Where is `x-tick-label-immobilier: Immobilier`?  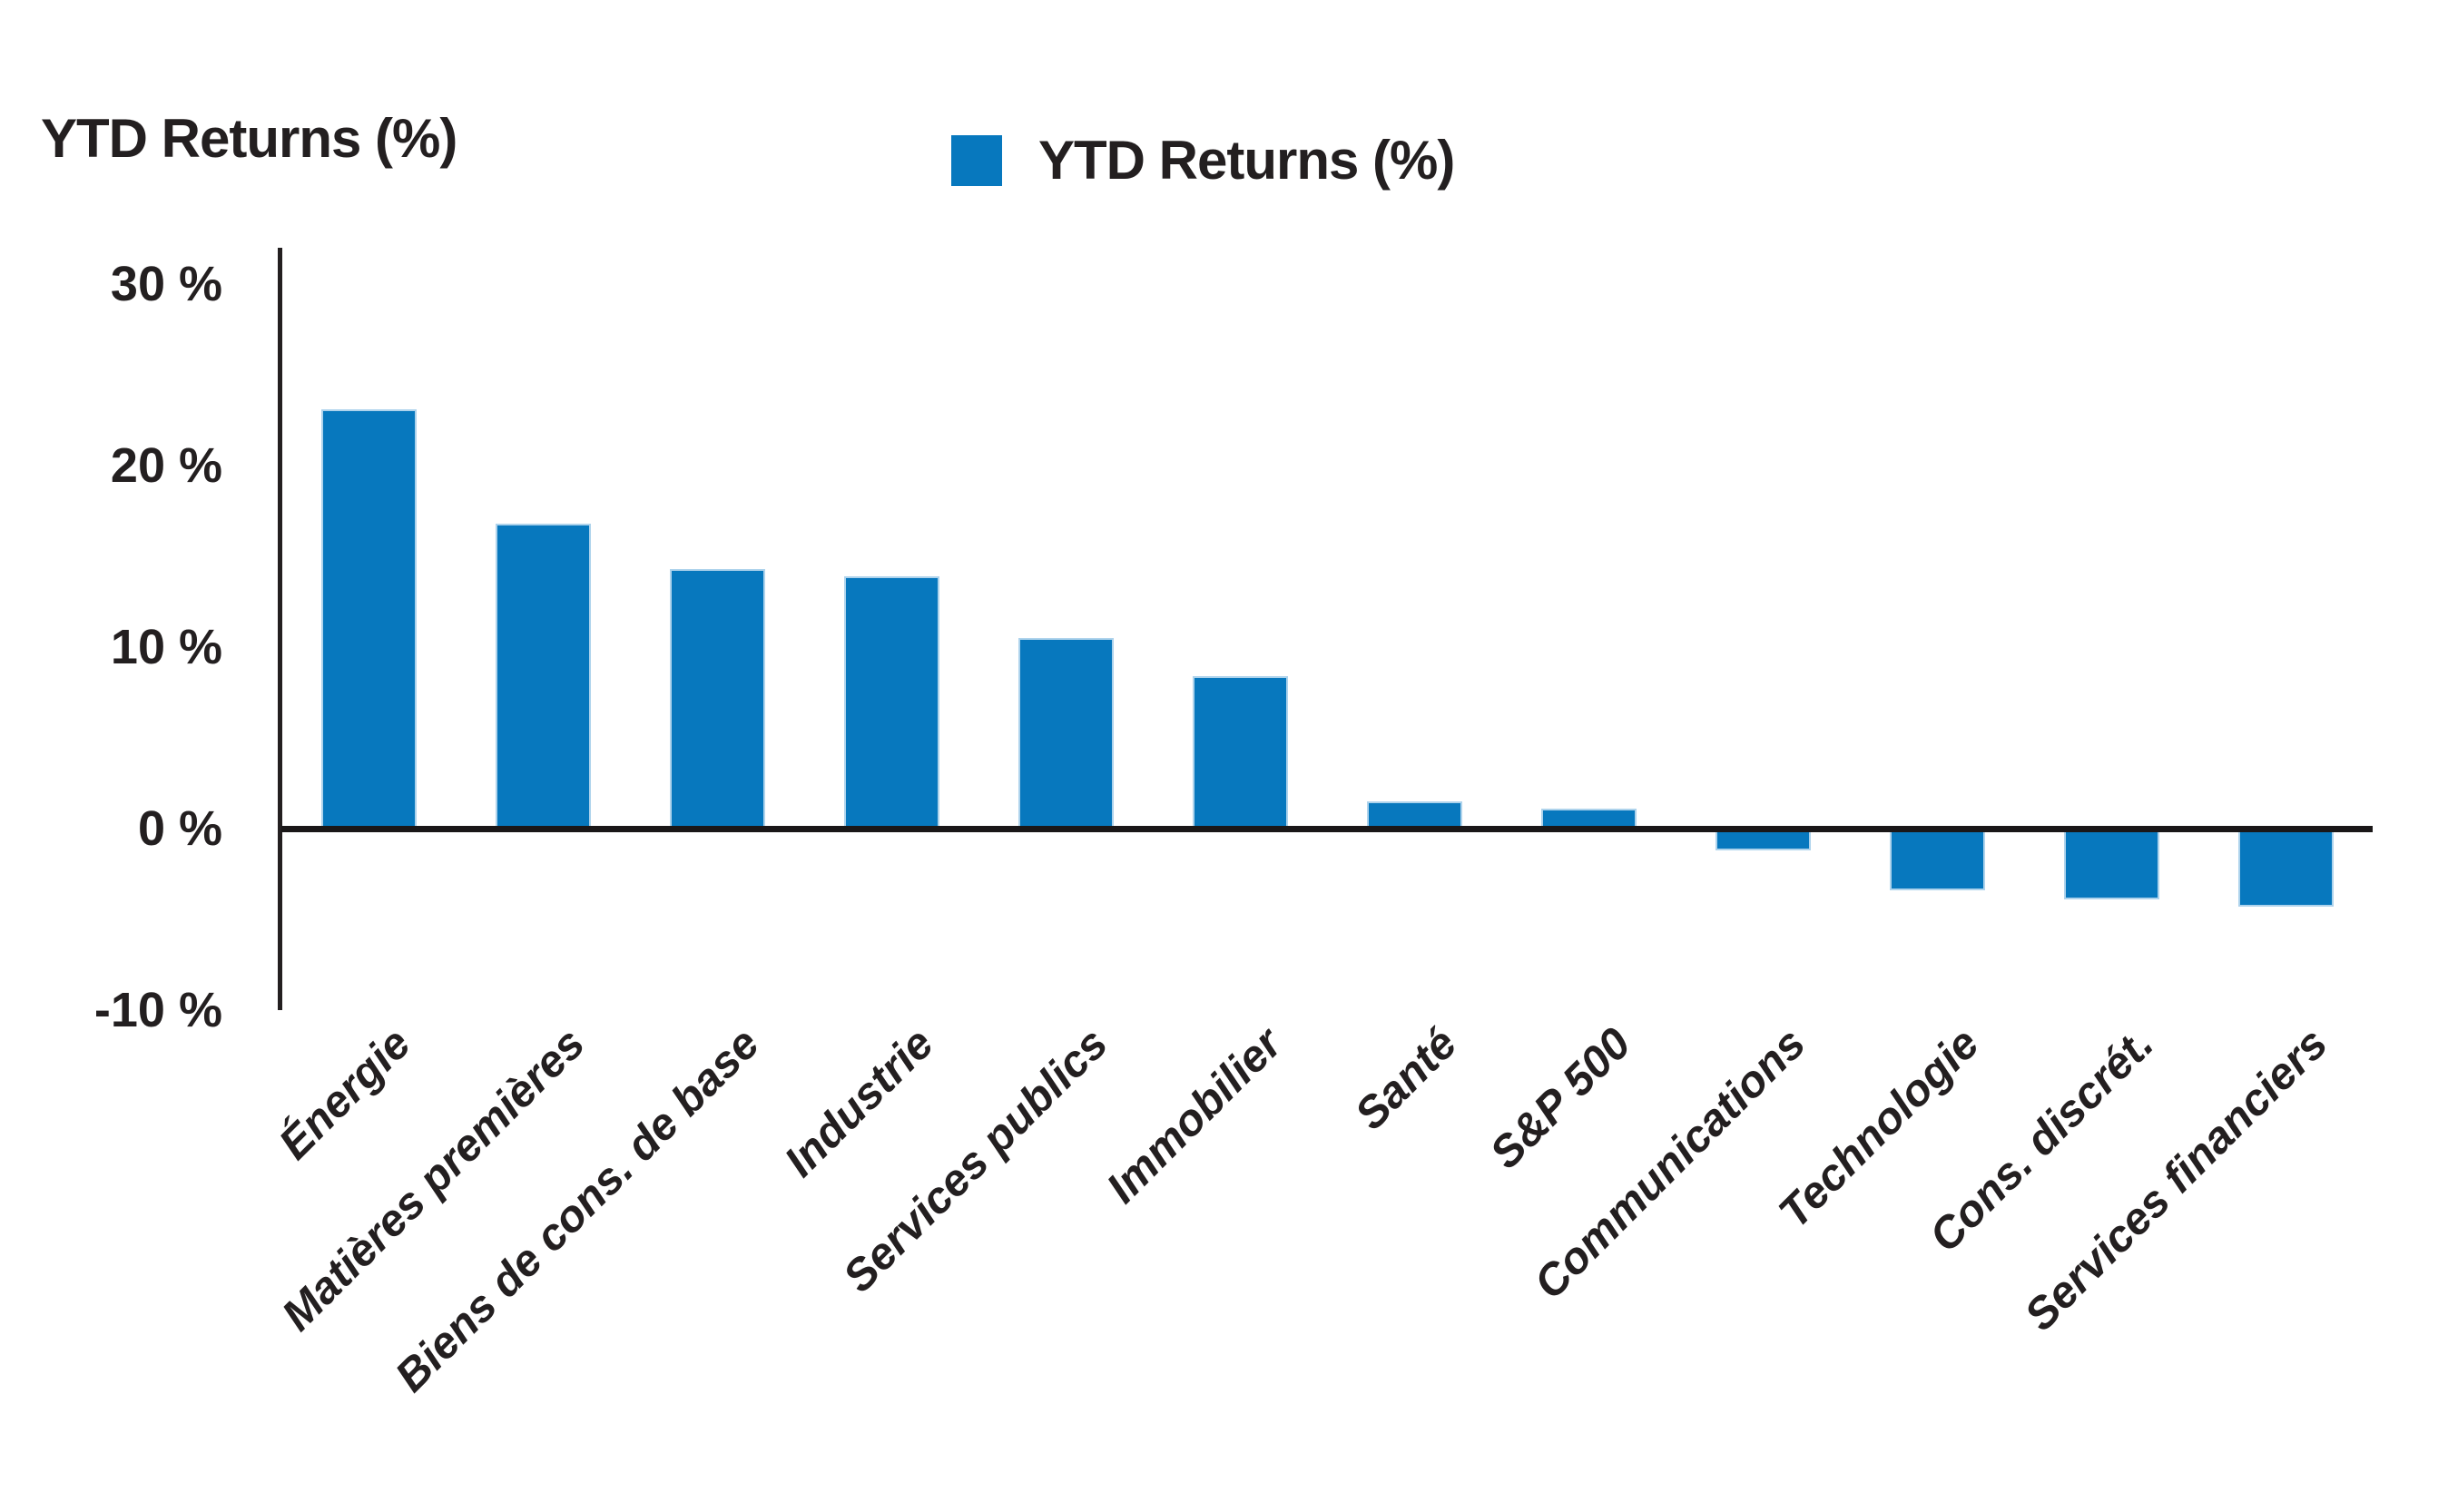
x-tick-label-immobilier: Immobilier is located at coordinates (1194, 1115).